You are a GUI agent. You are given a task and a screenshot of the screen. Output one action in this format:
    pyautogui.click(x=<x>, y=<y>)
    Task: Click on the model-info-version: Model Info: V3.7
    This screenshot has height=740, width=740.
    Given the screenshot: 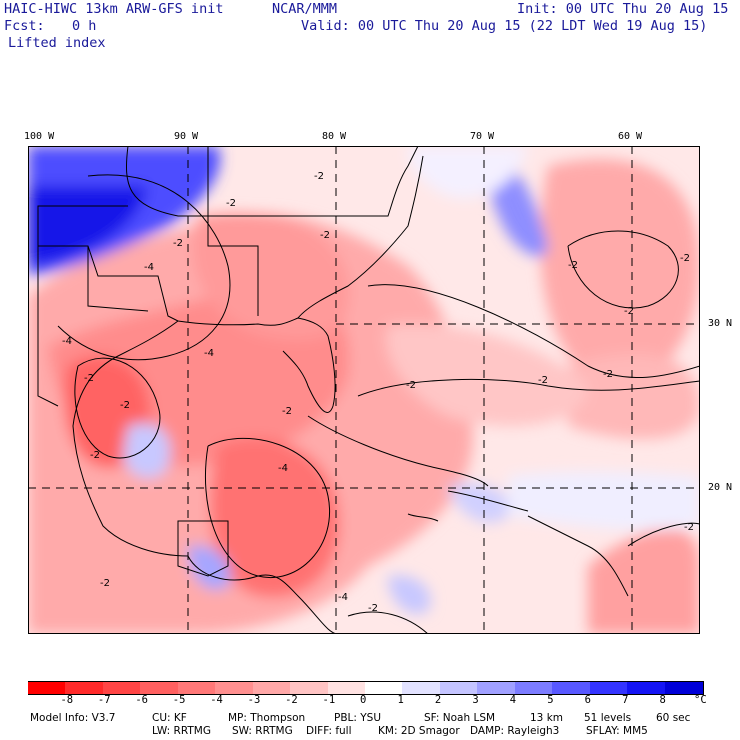 What is the action you would take?
    pyautogui.click(x=73, y=718)
    